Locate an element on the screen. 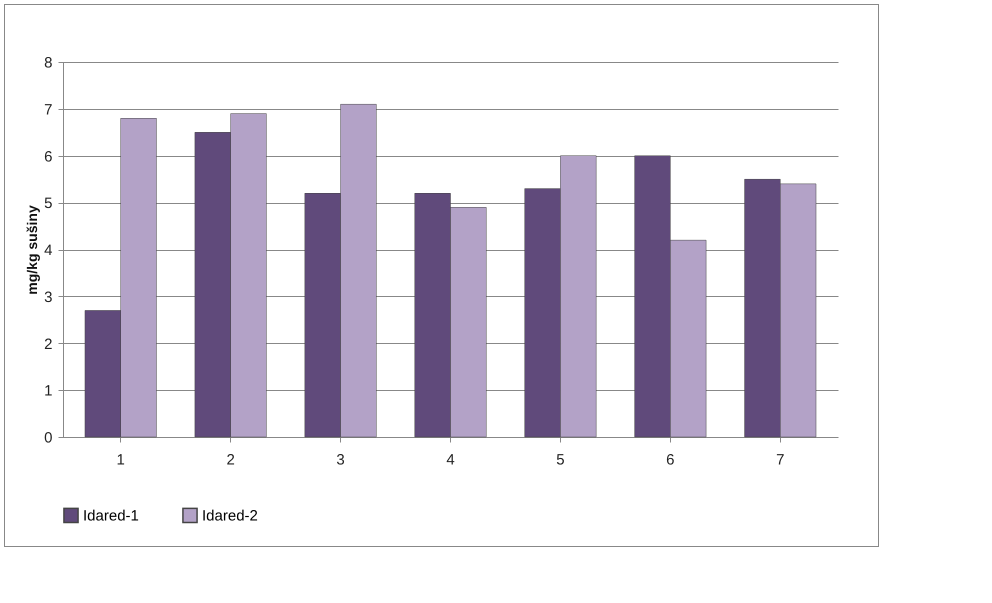 The width and height of the screenshot is (992, 603). legend-label: Idared-1 is located at coordinates (111, 515).